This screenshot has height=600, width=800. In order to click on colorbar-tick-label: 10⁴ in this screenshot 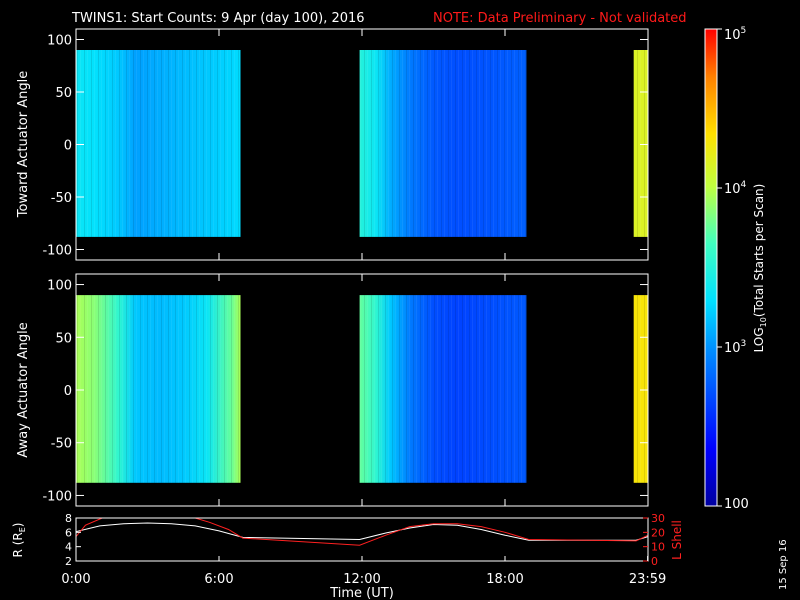, I will do `click(735, 188)`.